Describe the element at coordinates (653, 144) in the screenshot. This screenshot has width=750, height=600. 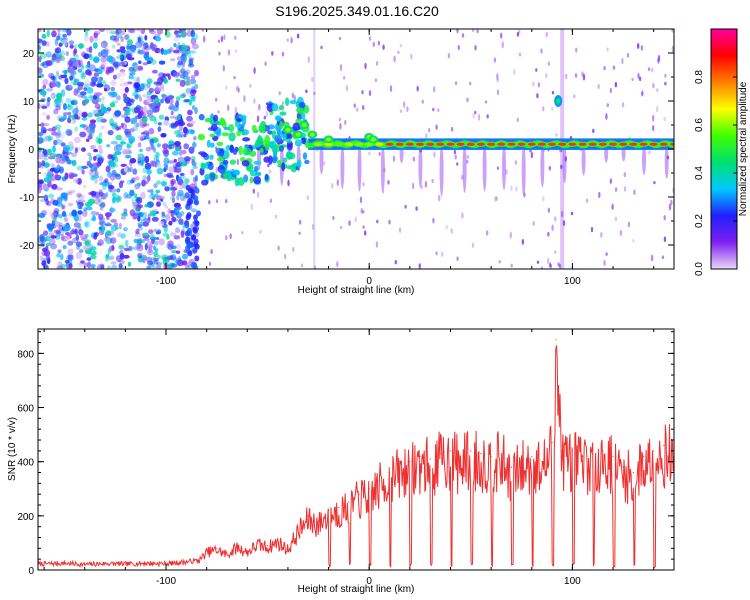
I see `spectrogram-ridge-peak` at that location.